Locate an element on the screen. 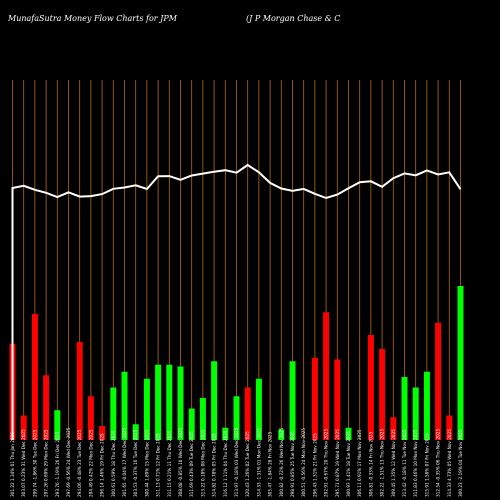 The image size is (500, 500). x-tick-label: 306.81 -0.33% 14 Fri Nov 2025 is located at coordinates (370, 464).